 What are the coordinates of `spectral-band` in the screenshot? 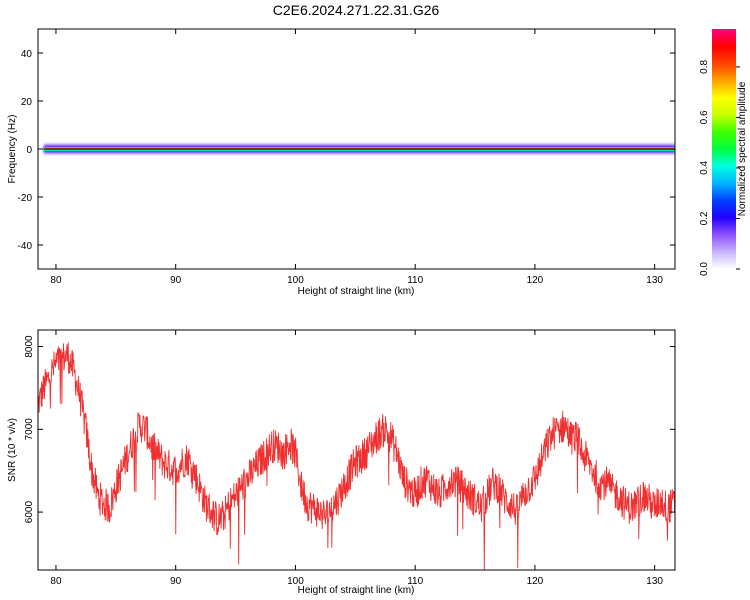 It's located at (359, 149).